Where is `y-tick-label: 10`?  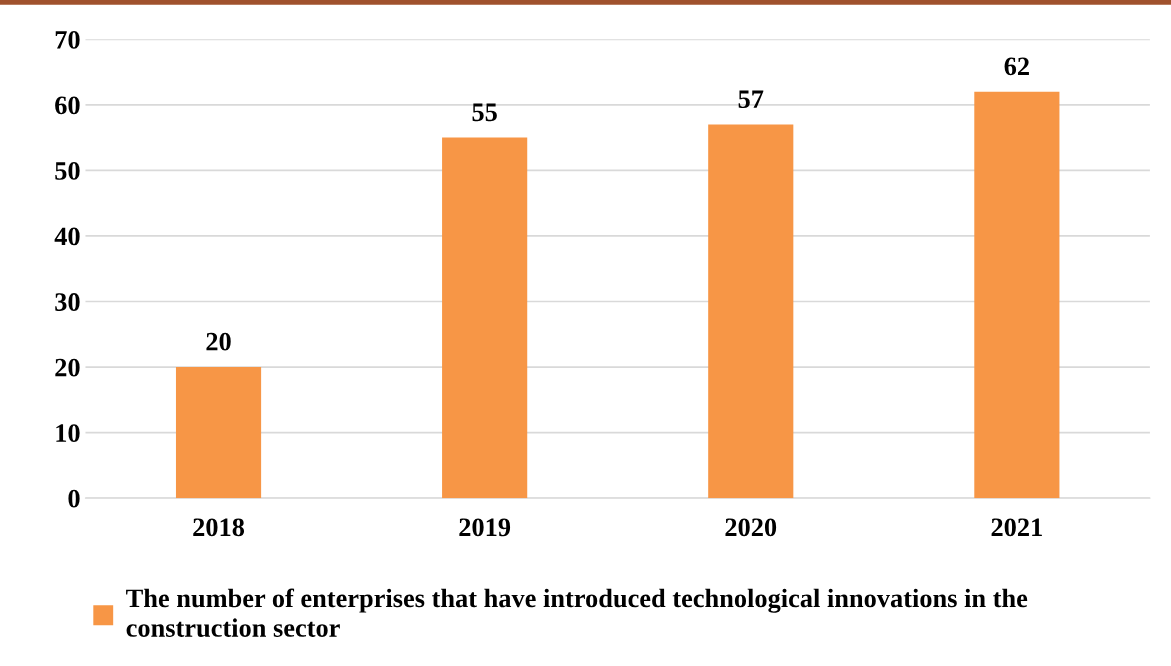 y-tick-label: 10 is located at coordinates (68, 433).